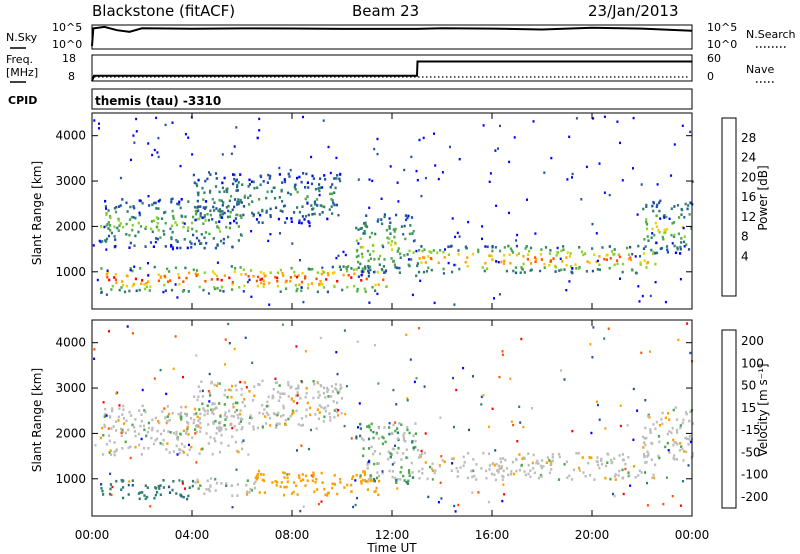  What do you see at coordinates (748, 408) in the screenshot?
I see `colorbar-tick-label: 15` at bounding box center [748, 408].